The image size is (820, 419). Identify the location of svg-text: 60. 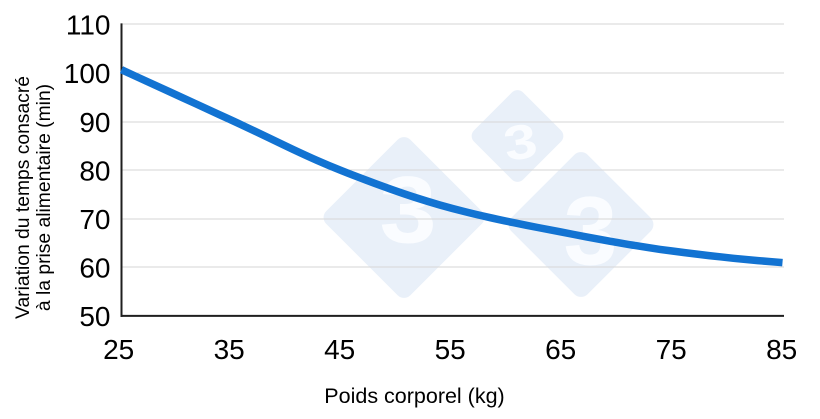
(94, 268).